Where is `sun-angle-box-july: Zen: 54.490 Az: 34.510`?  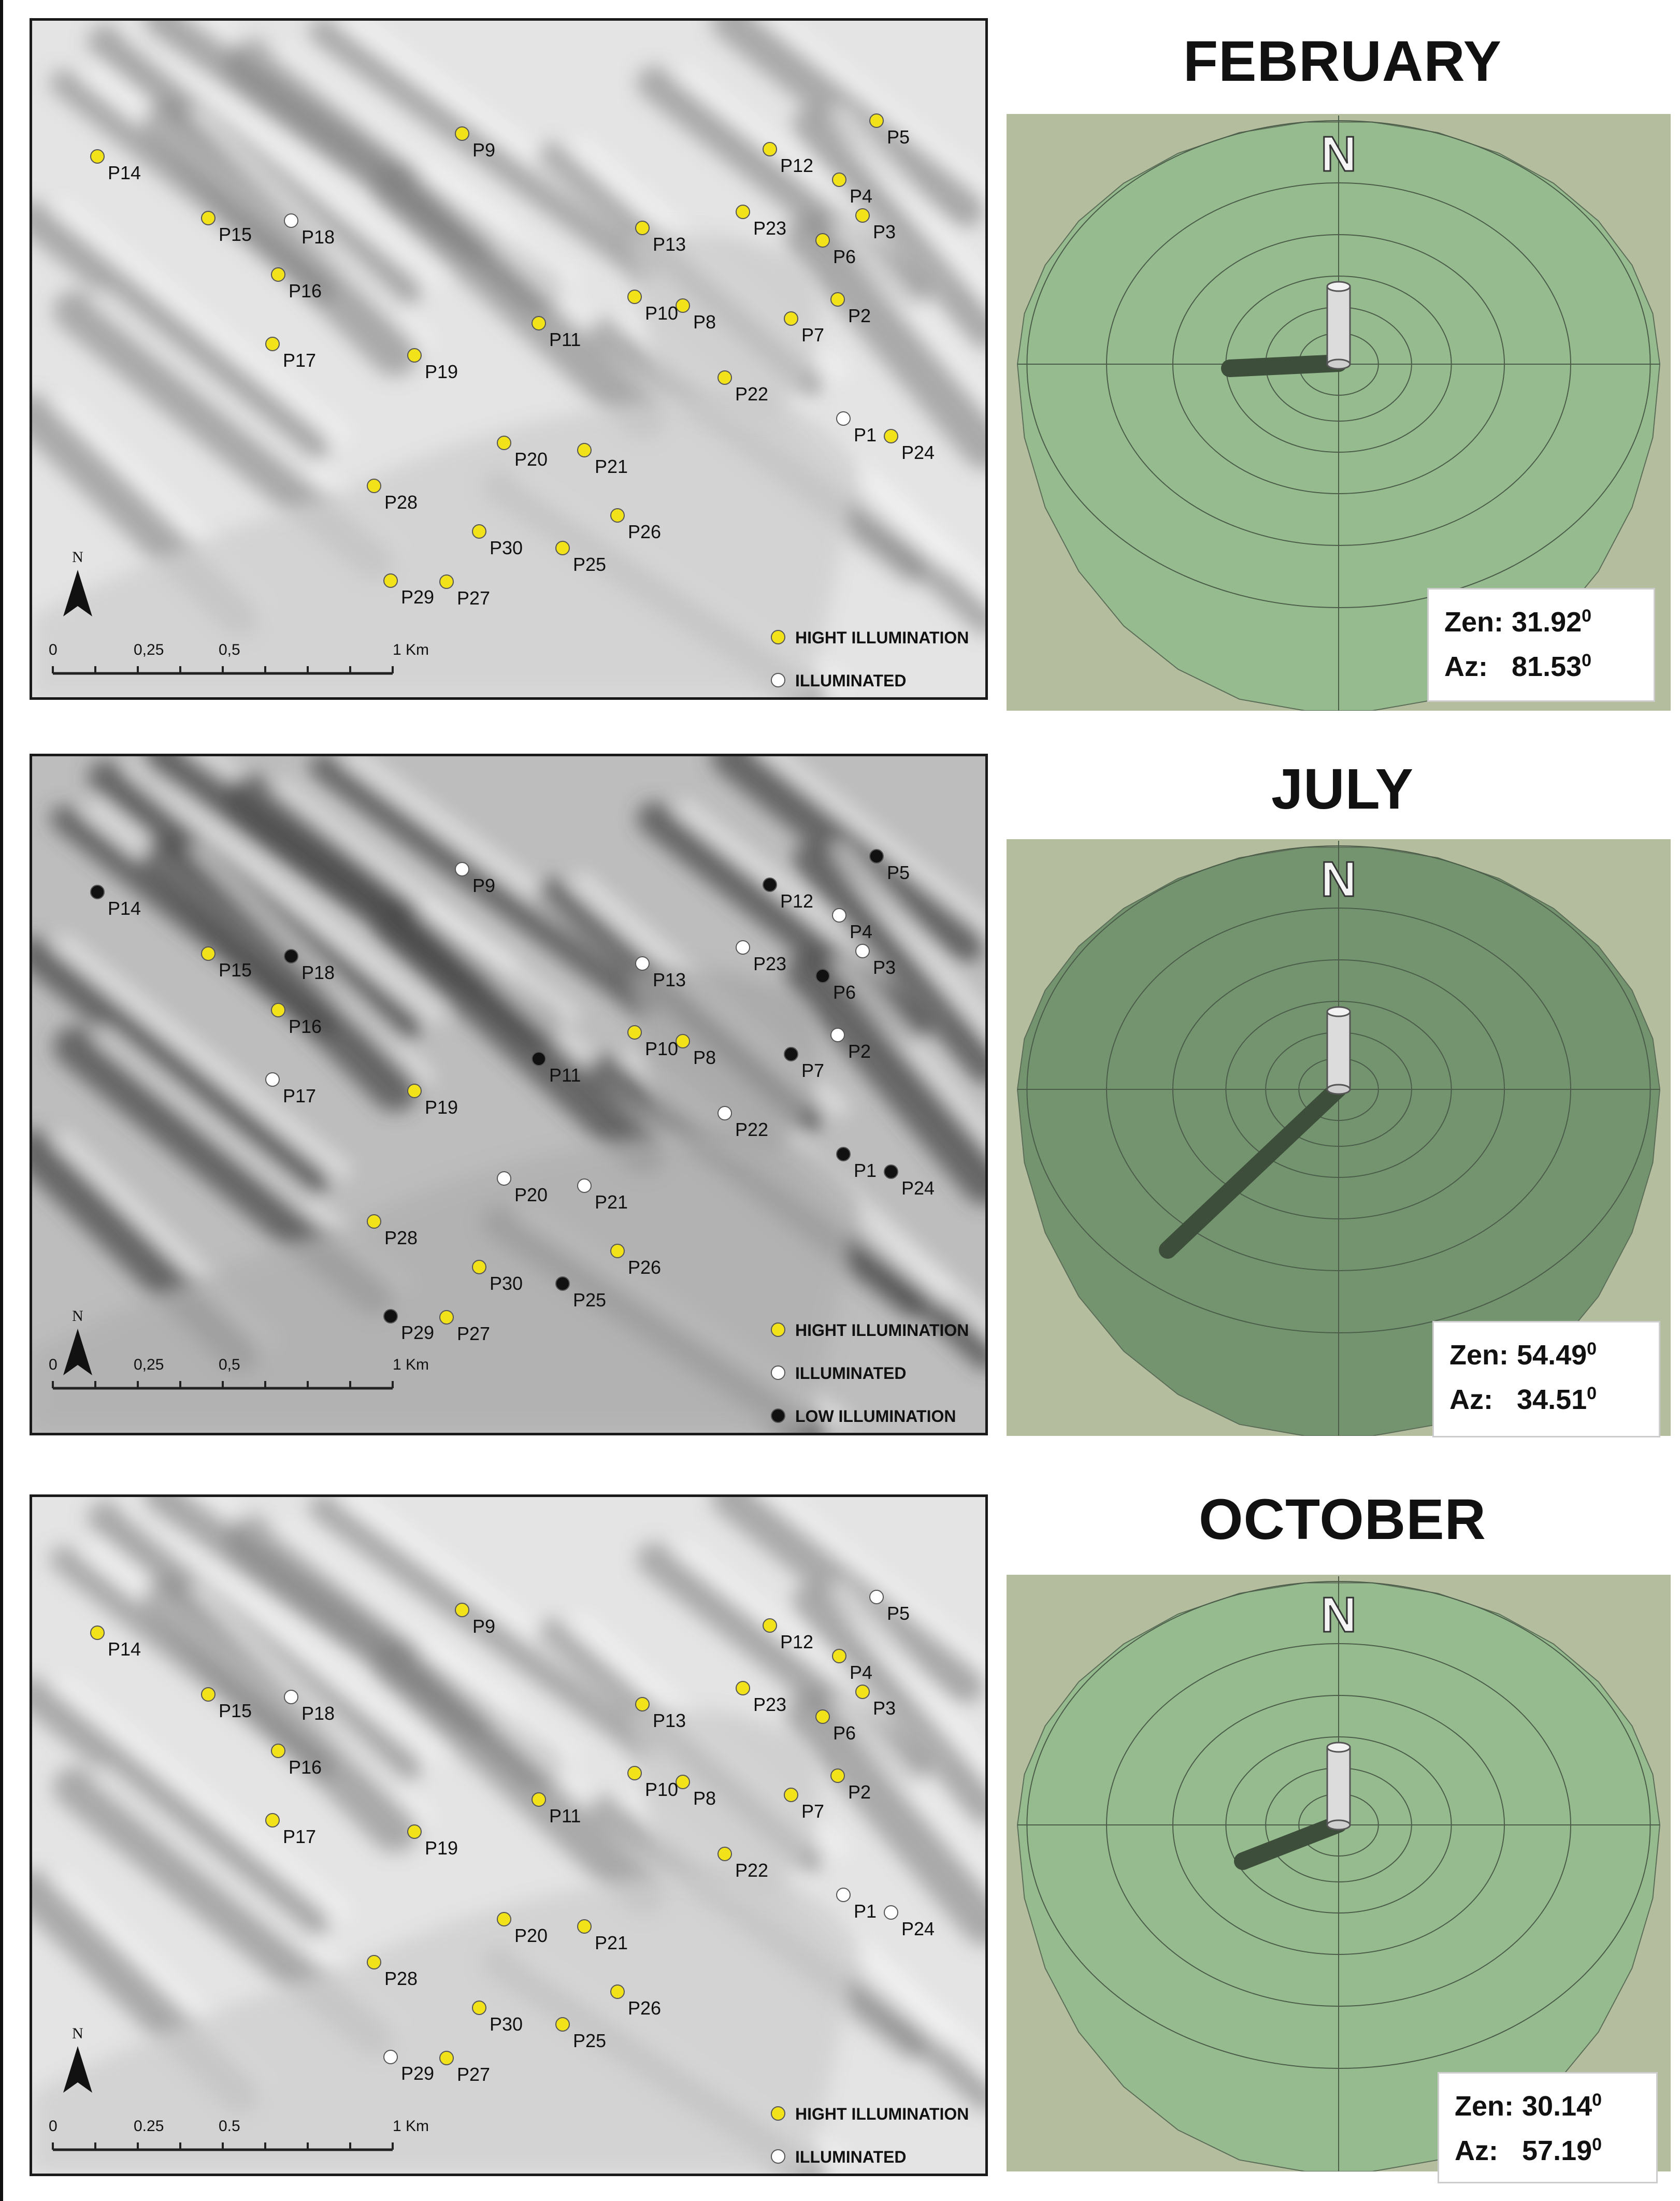
sun-angle-box-july: Zen: 54.490 Az: 34.510 is located at coordinates (1546, 1379).